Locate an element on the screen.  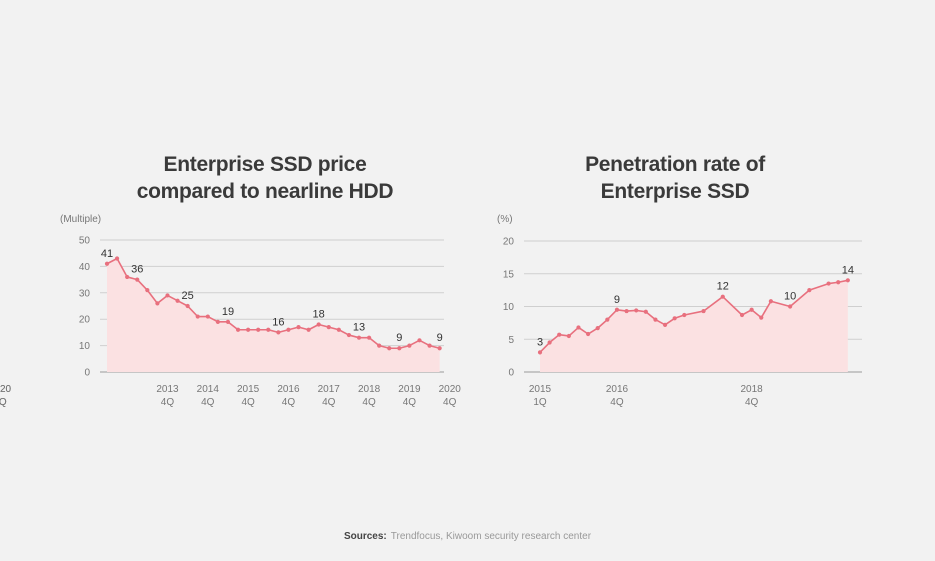
x-tick-label-year: 2019 is located at coordinates (409, 389).